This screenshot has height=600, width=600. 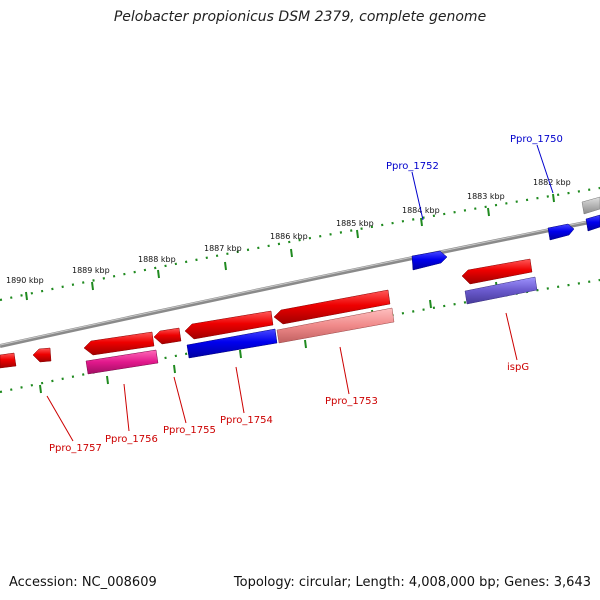 I want to click on tick-label-1890: 1890 kbp, so click(x=25, y=280).